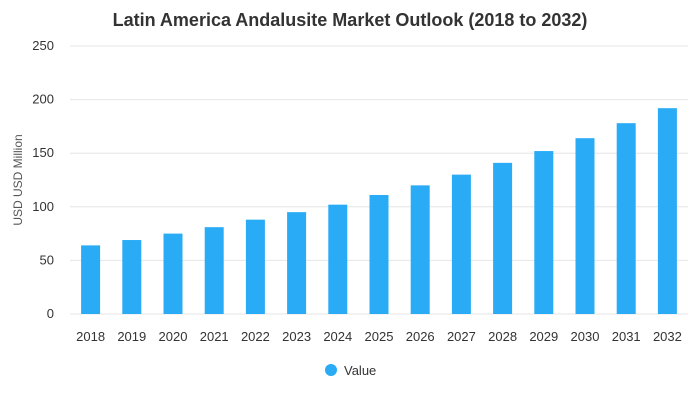  What do you see at coordinates (43, 152) in the screenshot?
I see `y-tick-label: 150` at bounding box center [43, 152].